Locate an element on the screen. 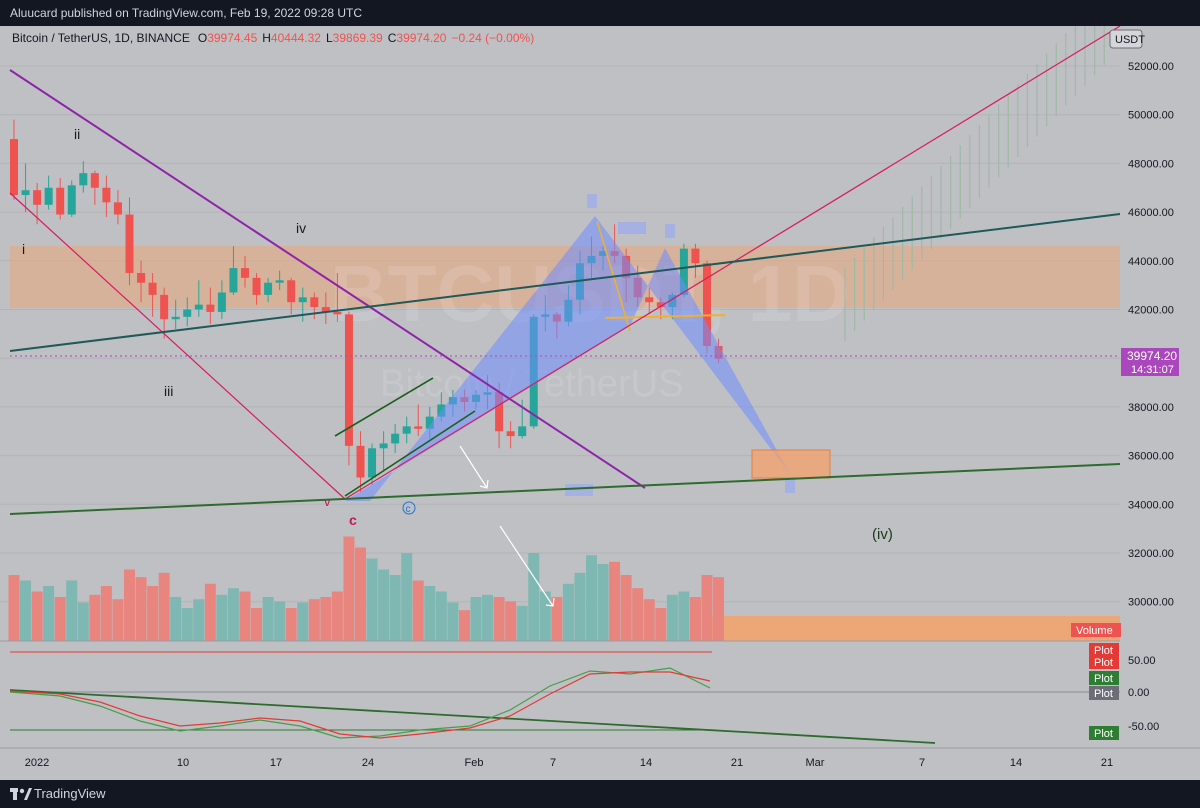 The width and height of the screenshot is (1200, 808). osc-red is located at coordinates (360, 705).